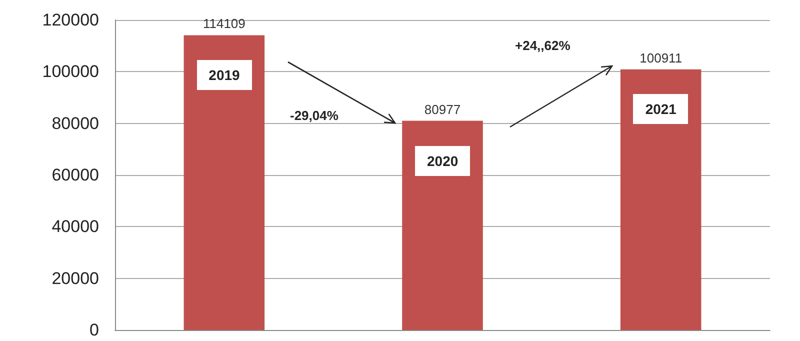 This screenshot has width=800, height=341. I want to click on y-tick-label: 20000, so click(75, 278).